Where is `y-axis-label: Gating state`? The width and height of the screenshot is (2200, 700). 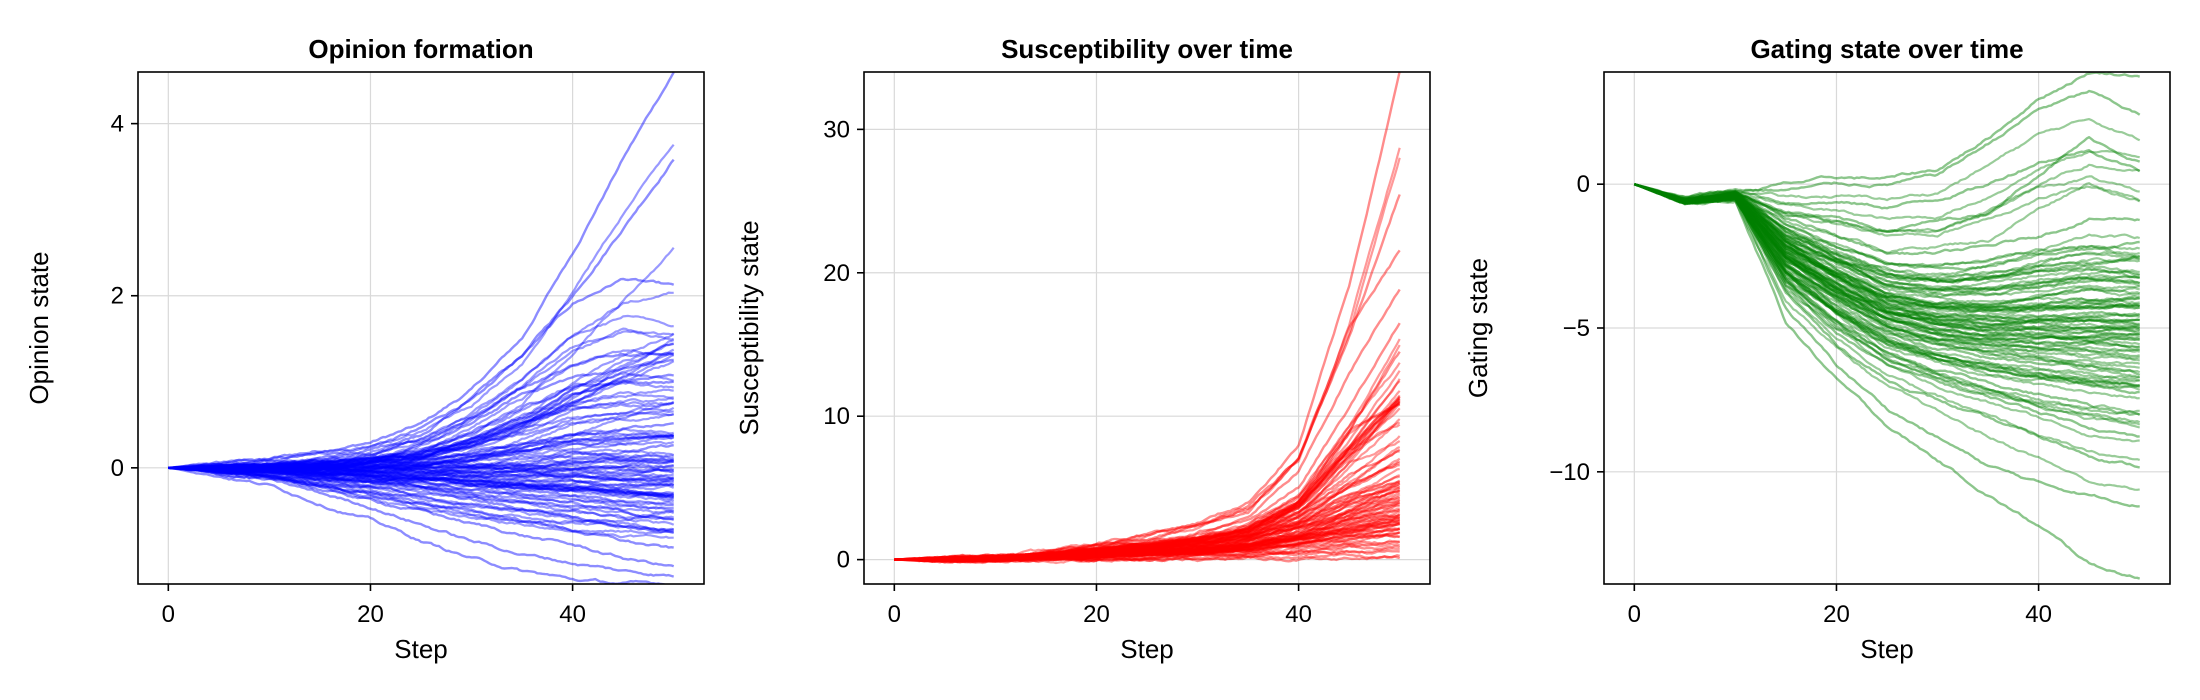 y-axis-label: Gating state is located at coordinates (1478, 328).